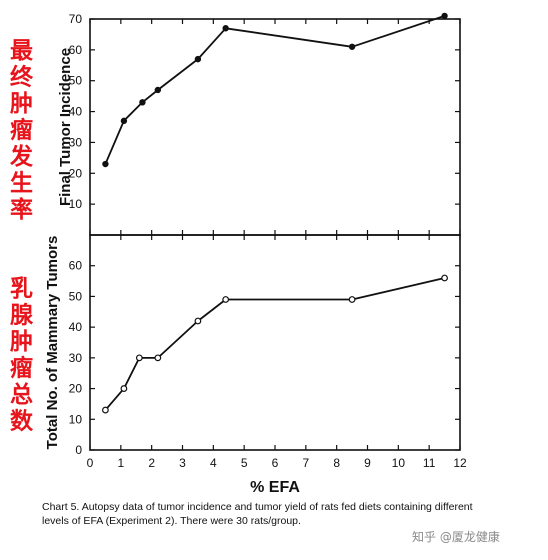  What do you see at coordinates (336, 463) in the screenshot?
I see `x-tick-label: 8` at bounding box center [336, 463].